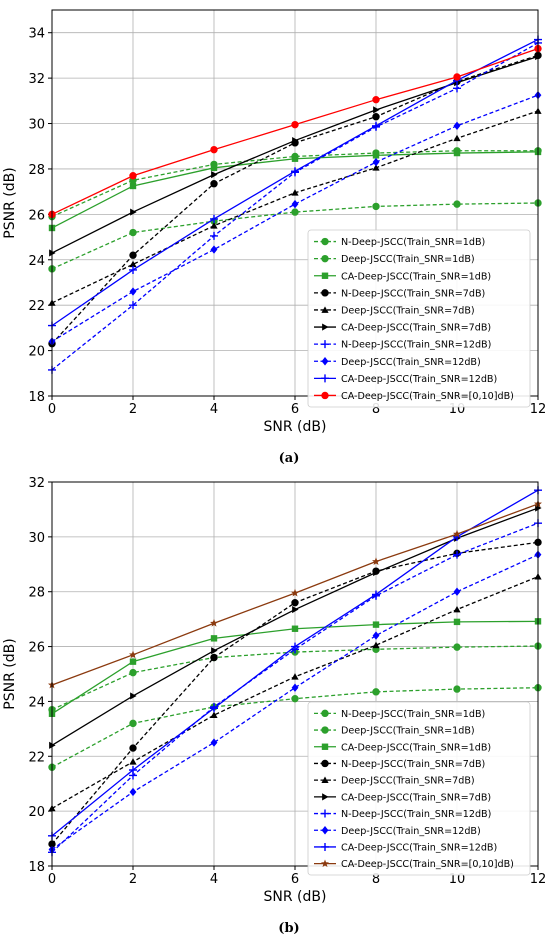 This screenshot has height=942, width=550. Describe the element at coordinates (36, 648) in the screenshot. I see `y-tick-label: 26` at that location.